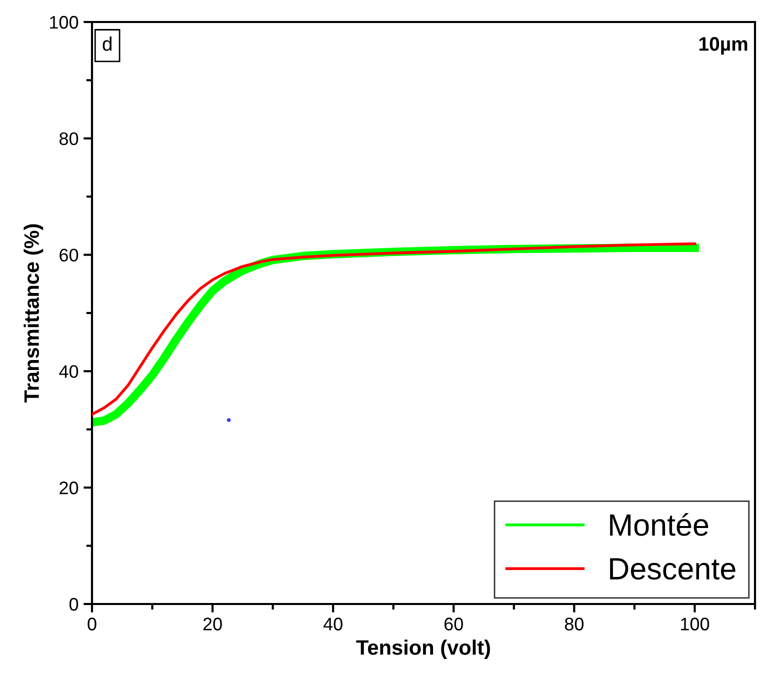 The height and width of the screenshot is (682, 764). Describe the element at coordinates (107, 43) in the screenshot. I see `annotation: d` at that location.